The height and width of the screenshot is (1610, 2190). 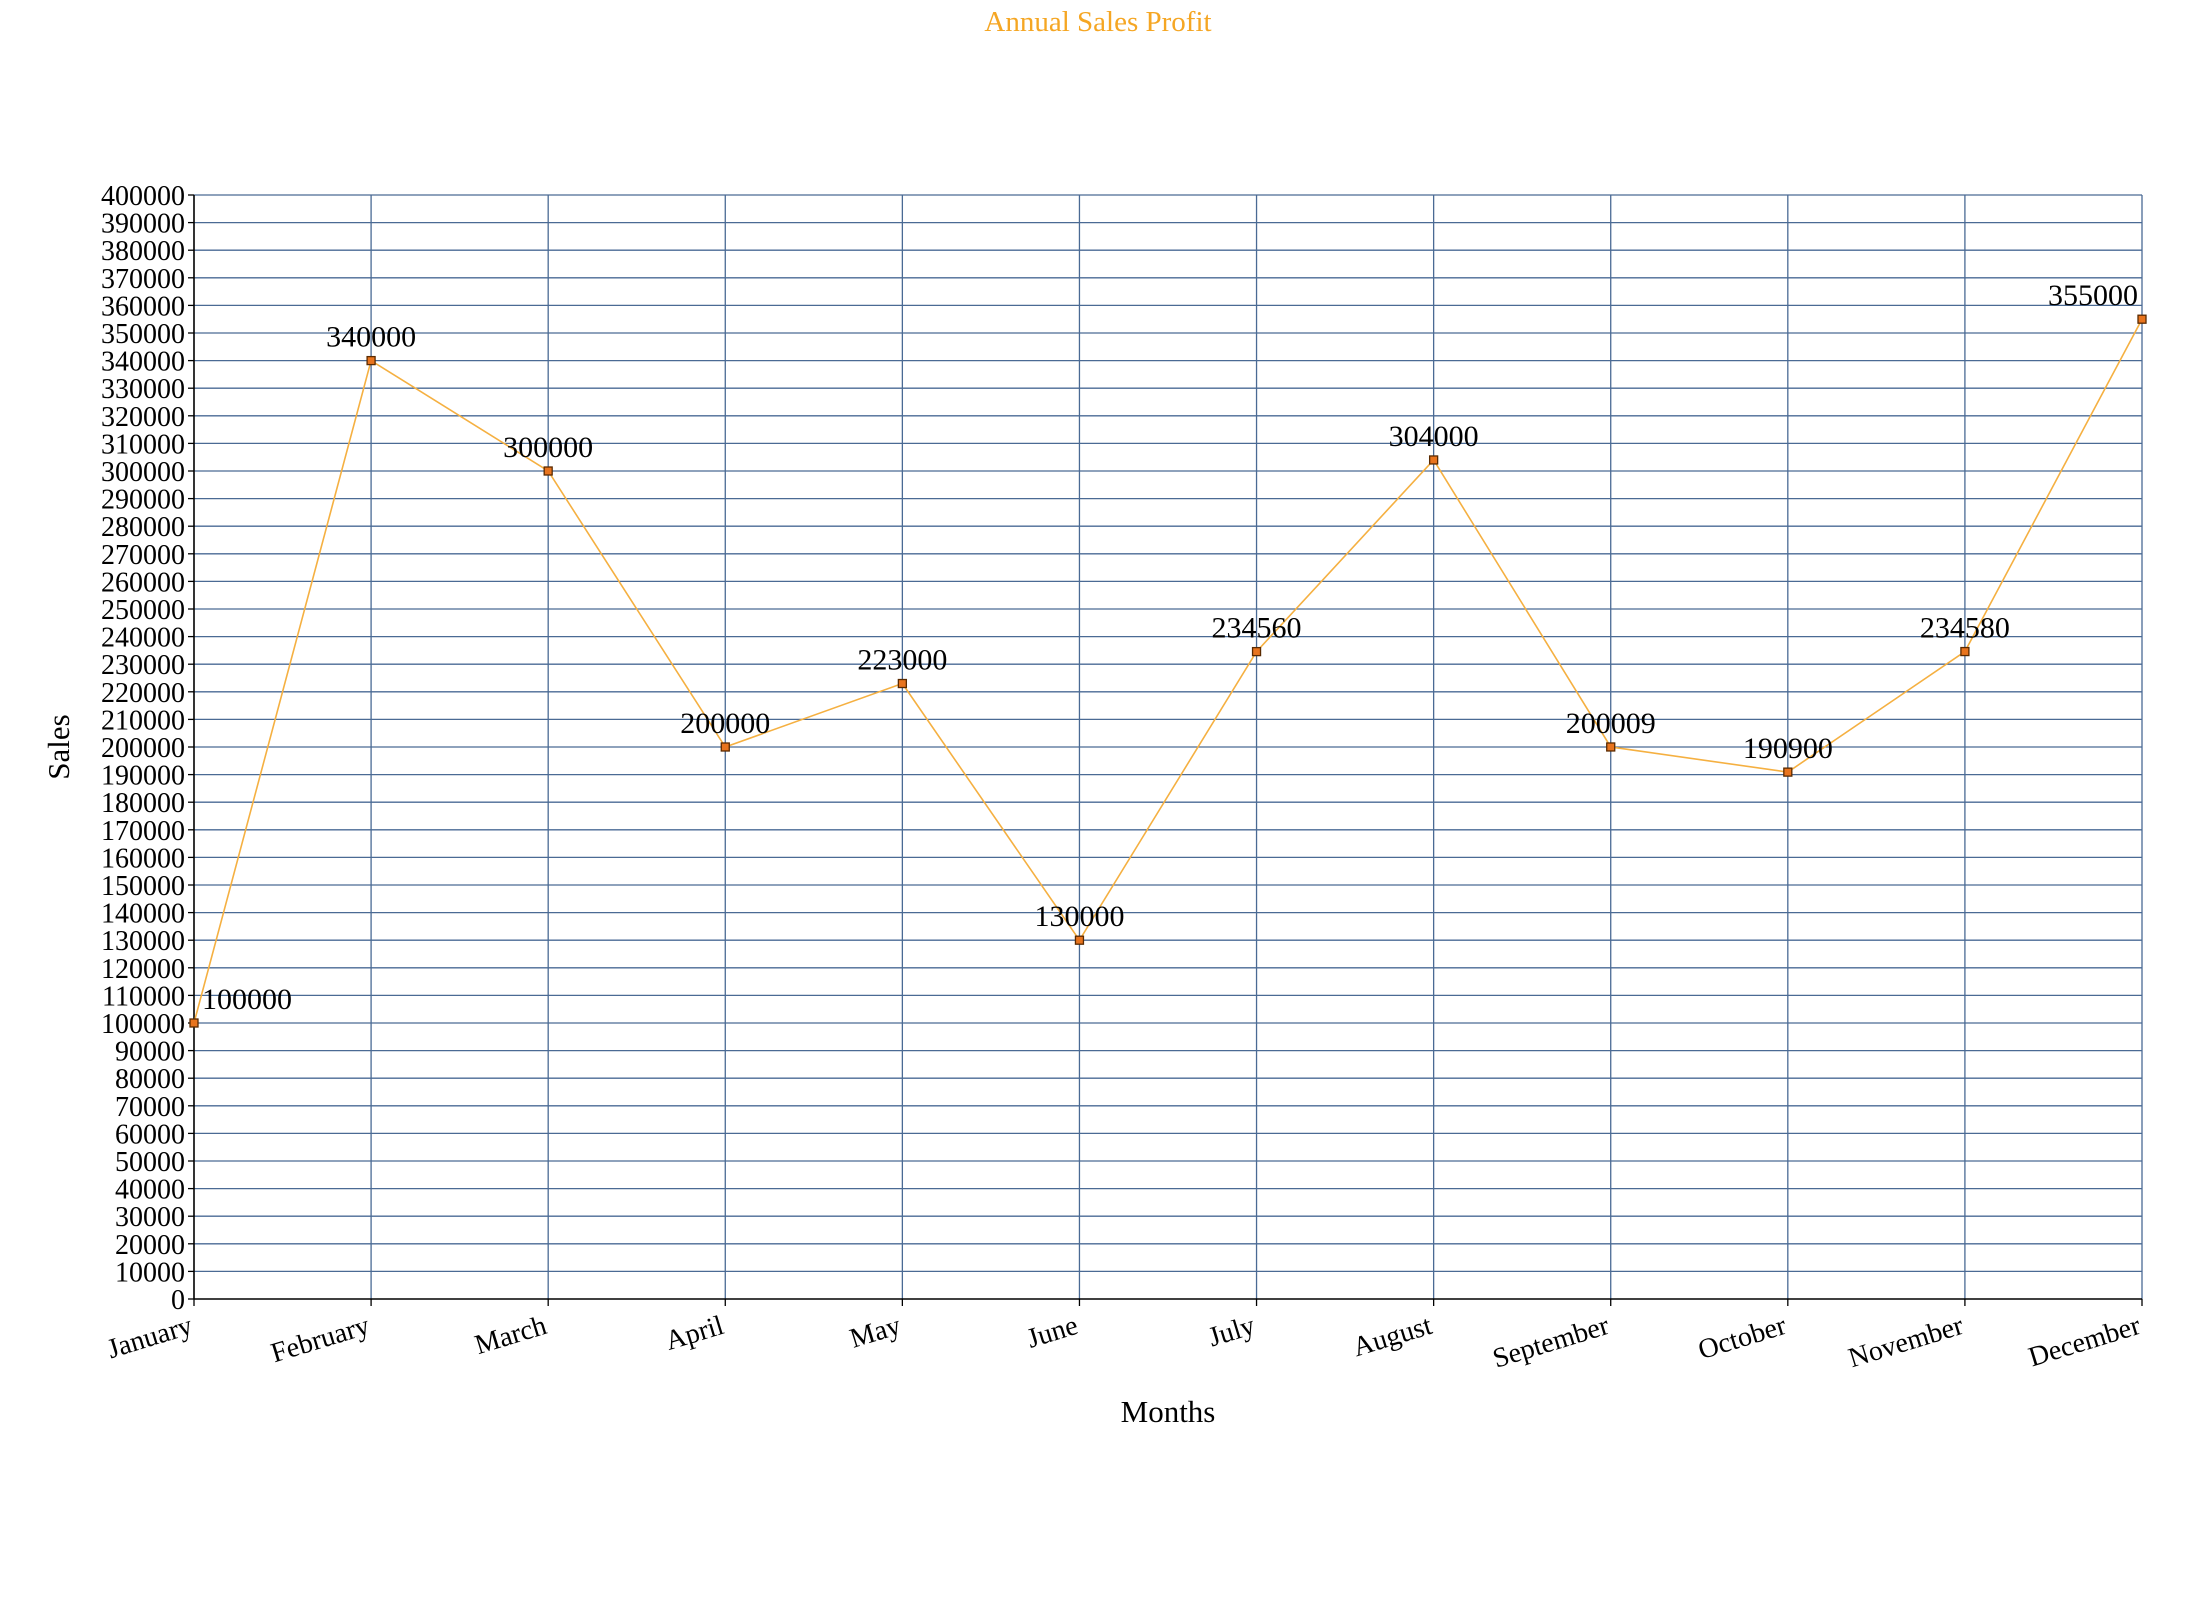 What do you see at coordinates (150, 1134) in the screenshot?
I see `y-tick-label: 60000` at bounding box center [150, 1134].